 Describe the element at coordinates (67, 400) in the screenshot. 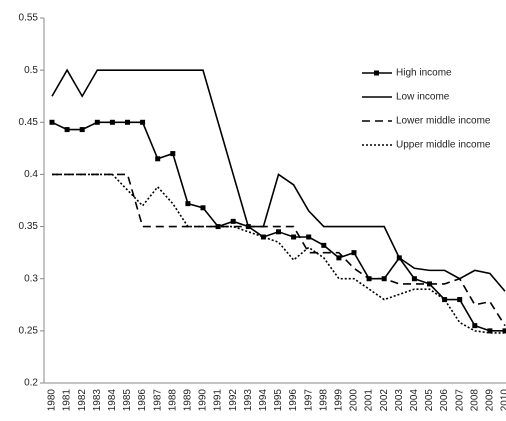

I see `x-tick-label: 1981` at that location.